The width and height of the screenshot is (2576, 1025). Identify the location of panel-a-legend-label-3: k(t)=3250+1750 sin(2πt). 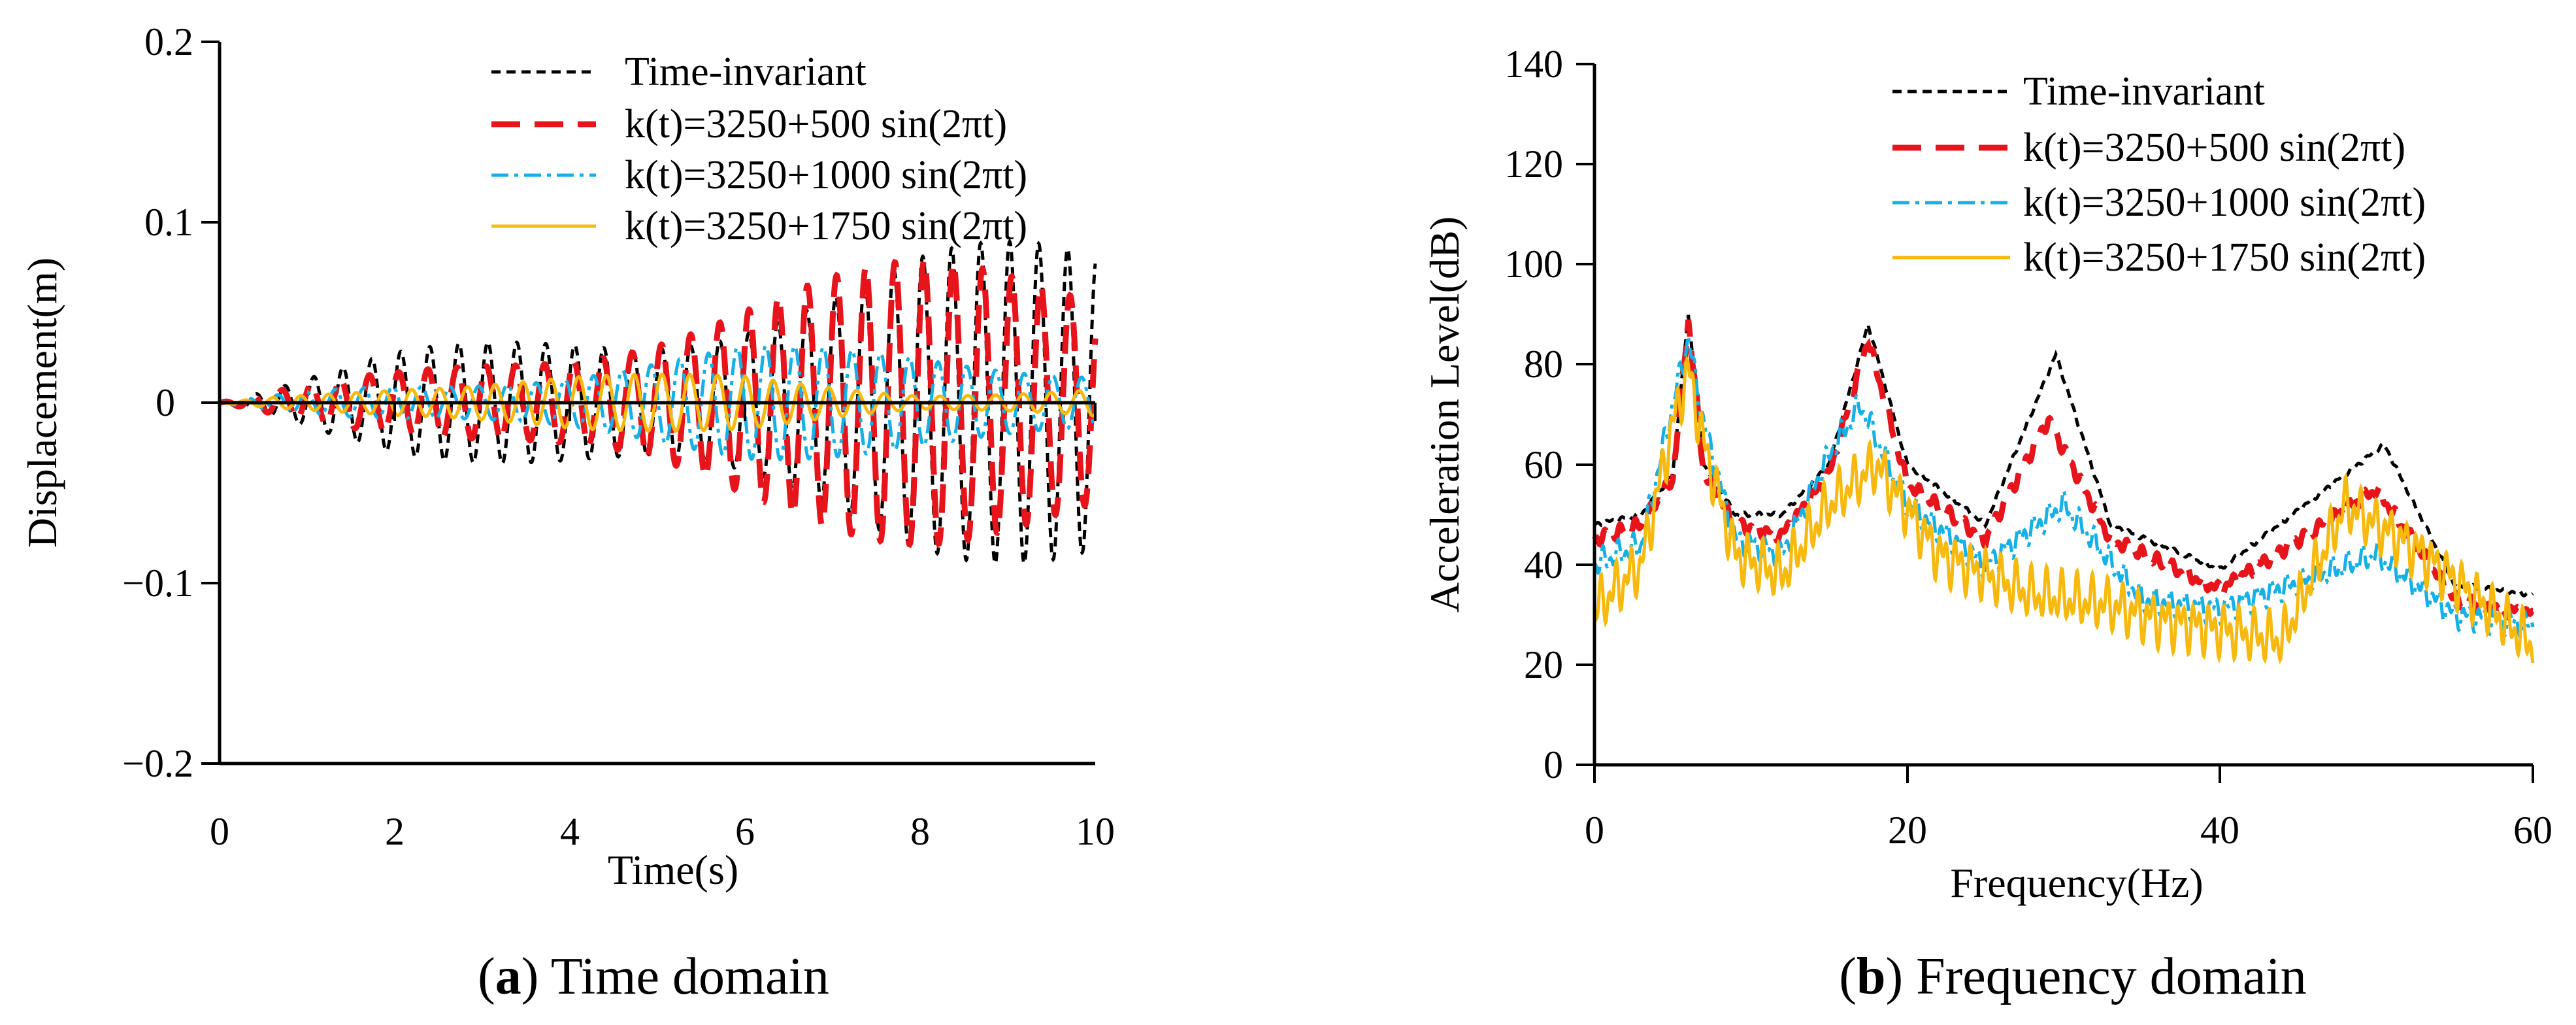
(826, 226).